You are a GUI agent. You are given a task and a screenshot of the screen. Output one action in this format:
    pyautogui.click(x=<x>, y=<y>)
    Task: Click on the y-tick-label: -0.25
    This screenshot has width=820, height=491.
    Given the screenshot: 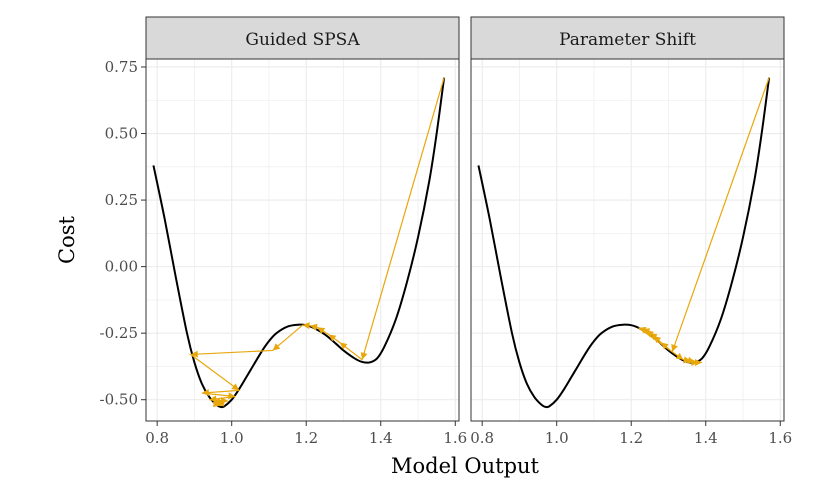 What is the action you would take?
    pyautogui.click(x=119, y=333)
    